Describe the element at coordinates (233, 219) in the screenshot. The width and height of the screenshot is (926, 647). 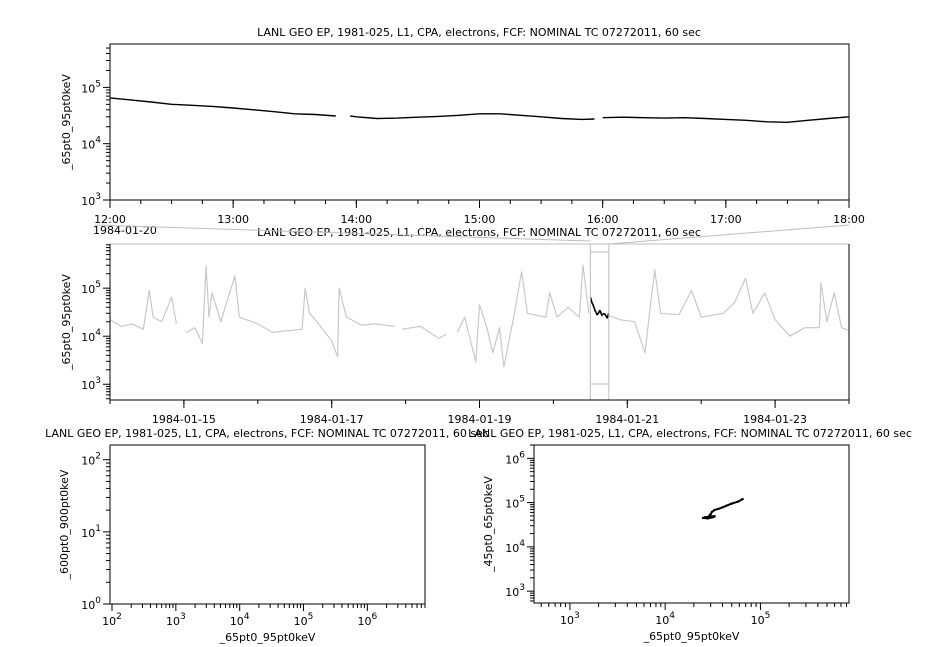
I see `x-tick-label: 13:00` at that location.